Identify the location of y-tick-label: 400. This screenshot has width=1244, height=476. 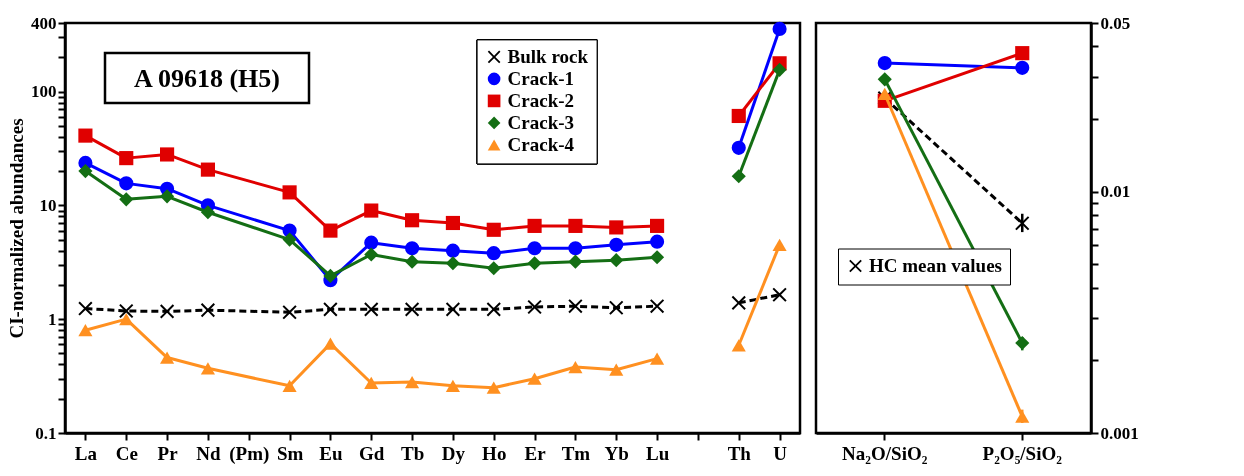
(44, 23).